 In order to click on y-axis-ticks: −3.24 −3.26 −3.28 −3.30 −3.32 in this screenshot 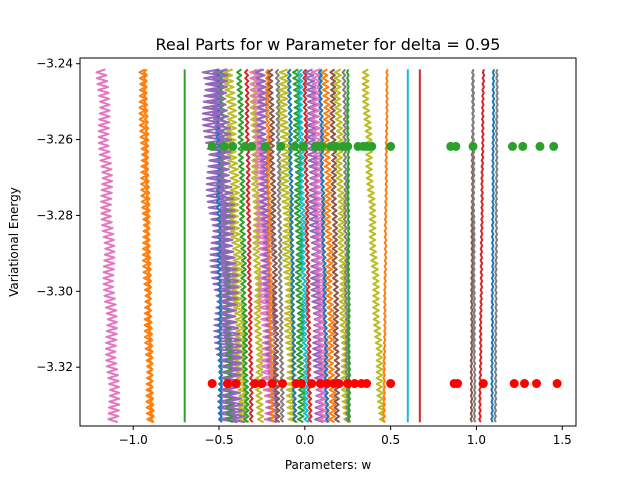, I will do `click(58, 215)`.